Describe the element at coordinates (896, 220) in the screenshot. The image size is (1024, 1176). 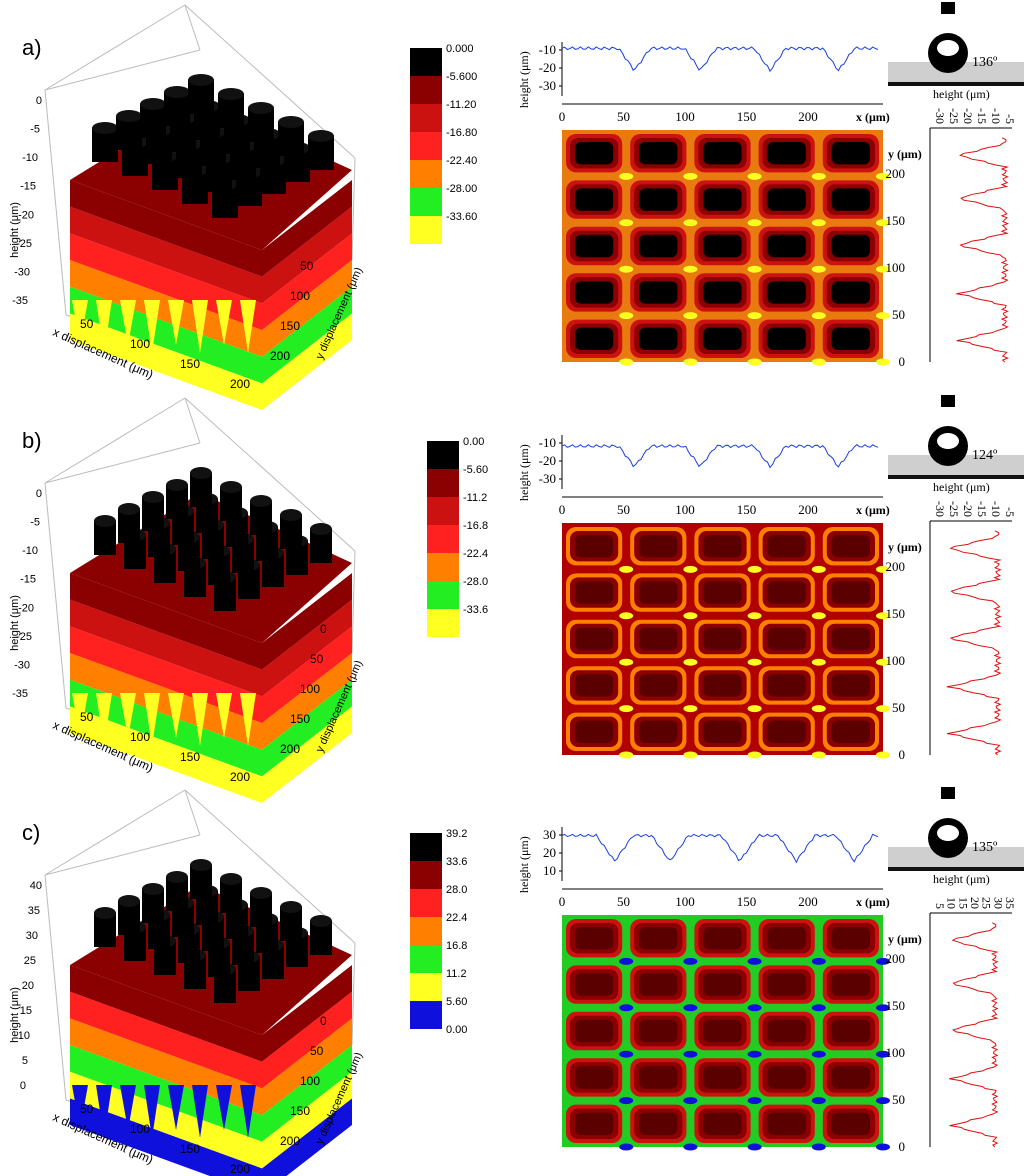
I see `map-y-tick: 150` at that location.